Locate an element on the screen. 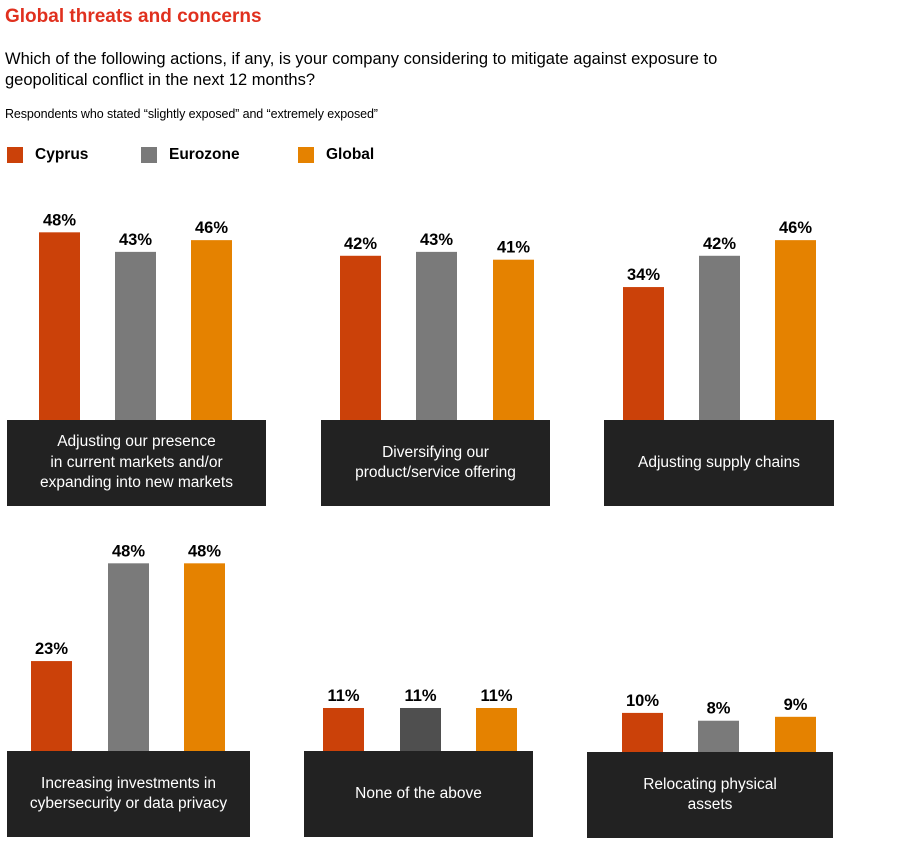 The width and height of the screenshot is (900, 843). category-label-text: None of the above is located at coordinates (418, 793).